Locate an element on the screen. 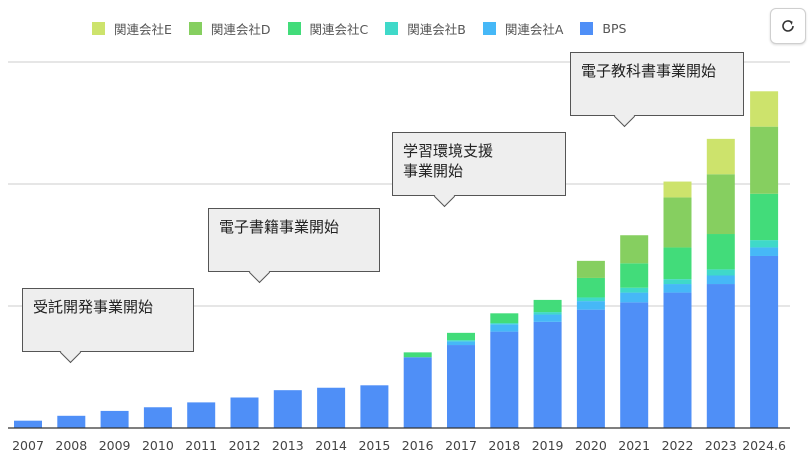 The height and width of the screenshot is (457, 808). legend-label: 関連会社C is located at coordinates (339, 29).